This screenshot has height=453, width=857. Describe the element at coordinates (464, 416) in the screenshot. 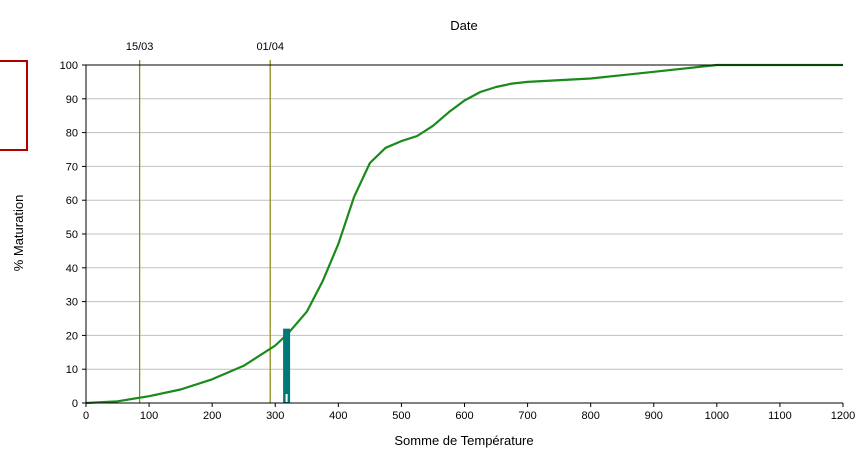

I see `x-tick-label-600: 600` at that location.